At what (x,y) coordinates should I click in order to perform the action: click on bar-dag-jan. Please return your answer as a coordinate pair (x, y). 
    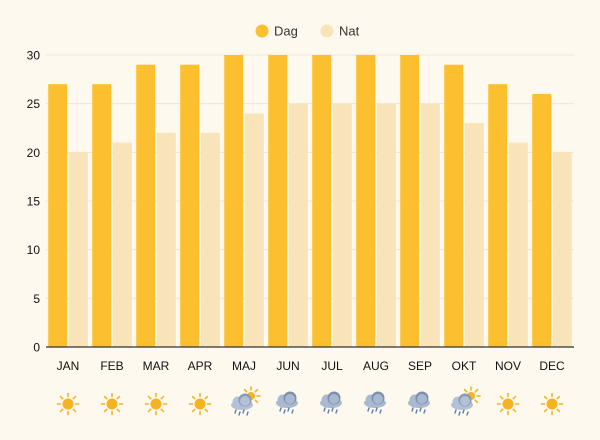
    Looking at the image, I should click on (58, 215).